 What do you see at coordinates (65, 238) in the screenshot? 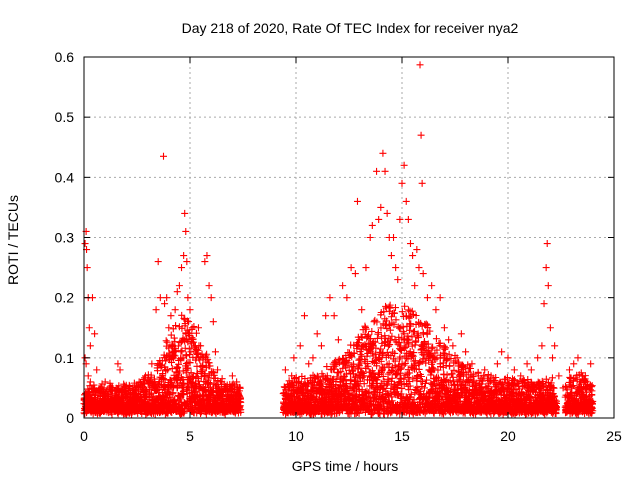
I see `y-tick-label: 0.3` at bounding box center [65, 238].